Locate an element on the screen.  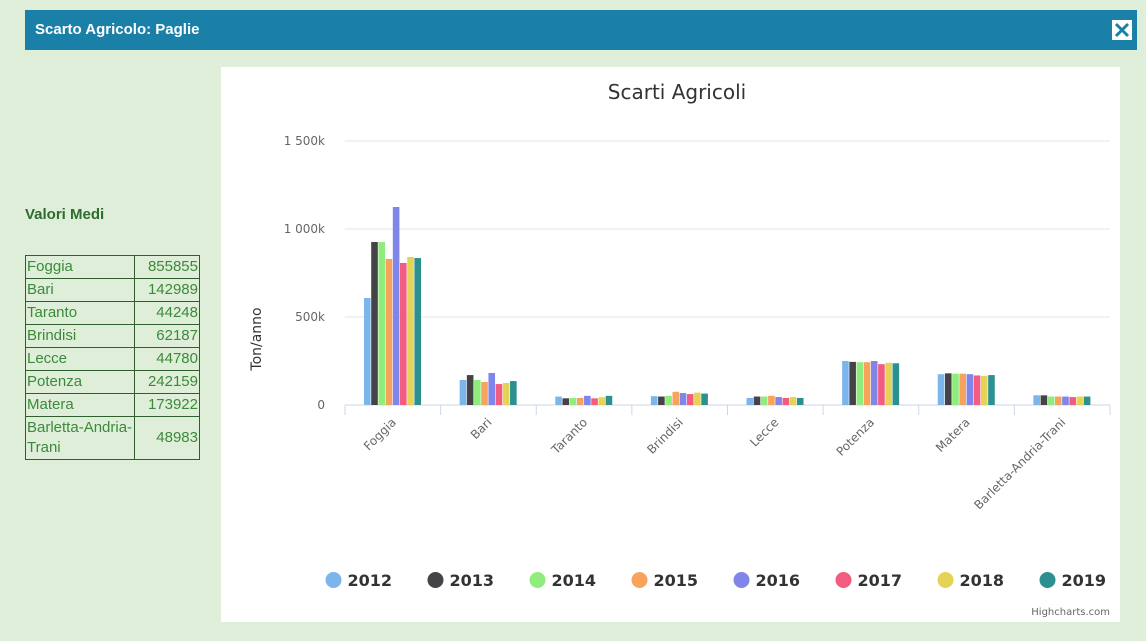
table-row: Barletta-Andria-Trani 48983 is located at coordinates (112, 438).